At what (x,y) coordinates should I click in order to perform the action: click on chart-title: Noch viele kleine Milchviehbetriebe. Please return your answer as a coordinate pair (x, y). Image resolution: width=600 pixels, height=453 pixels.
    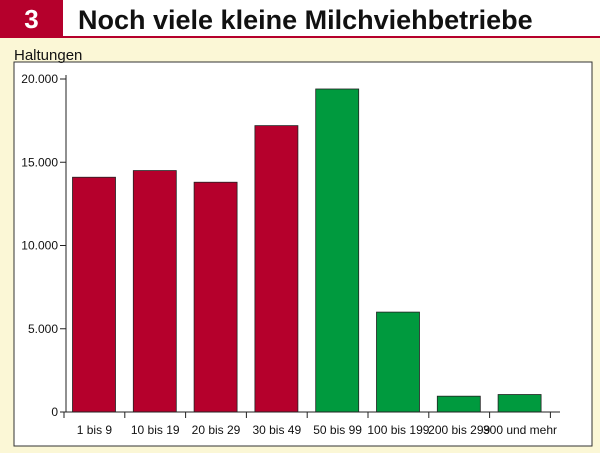
    Looking at the image, I should click on (305, 20).